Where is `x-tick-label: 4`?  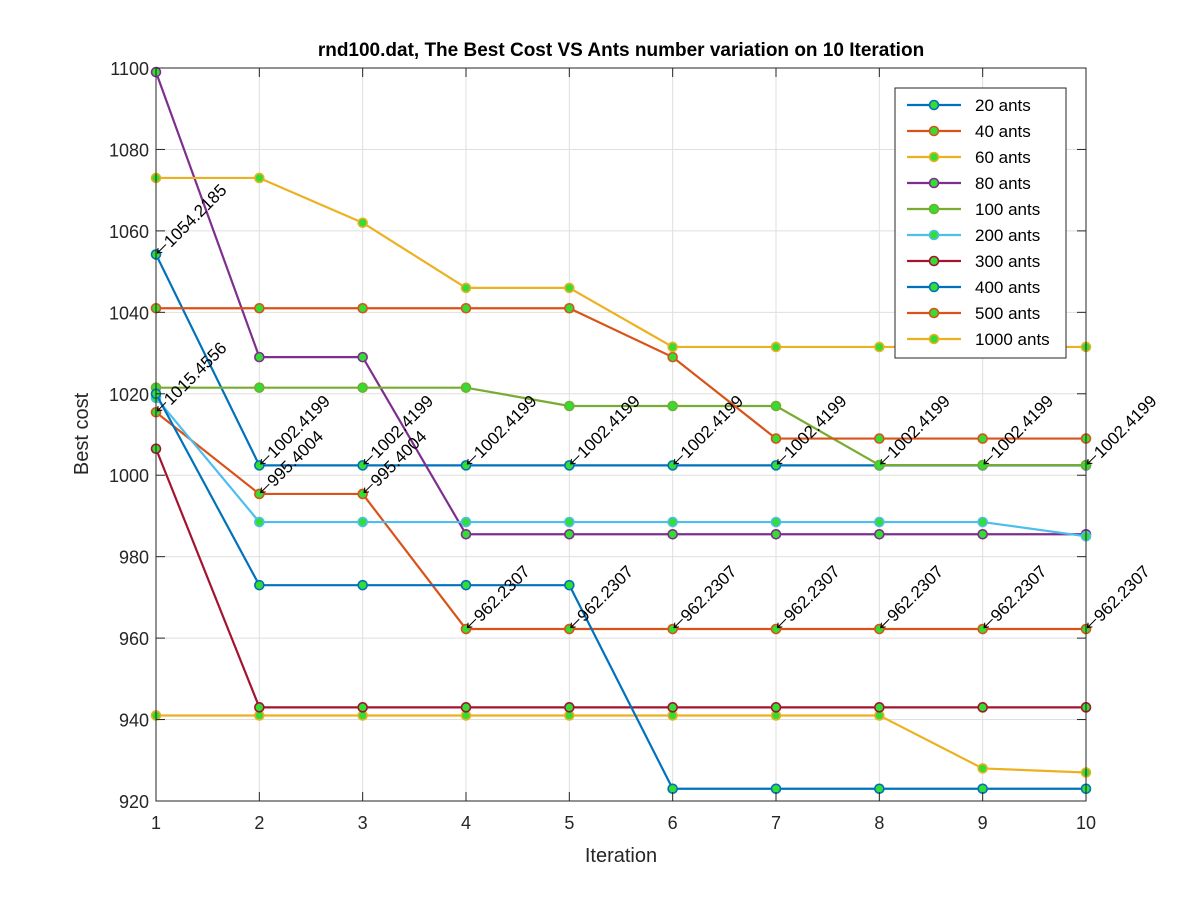 x-tick-label: 4 is located at coordinates (466, 823).